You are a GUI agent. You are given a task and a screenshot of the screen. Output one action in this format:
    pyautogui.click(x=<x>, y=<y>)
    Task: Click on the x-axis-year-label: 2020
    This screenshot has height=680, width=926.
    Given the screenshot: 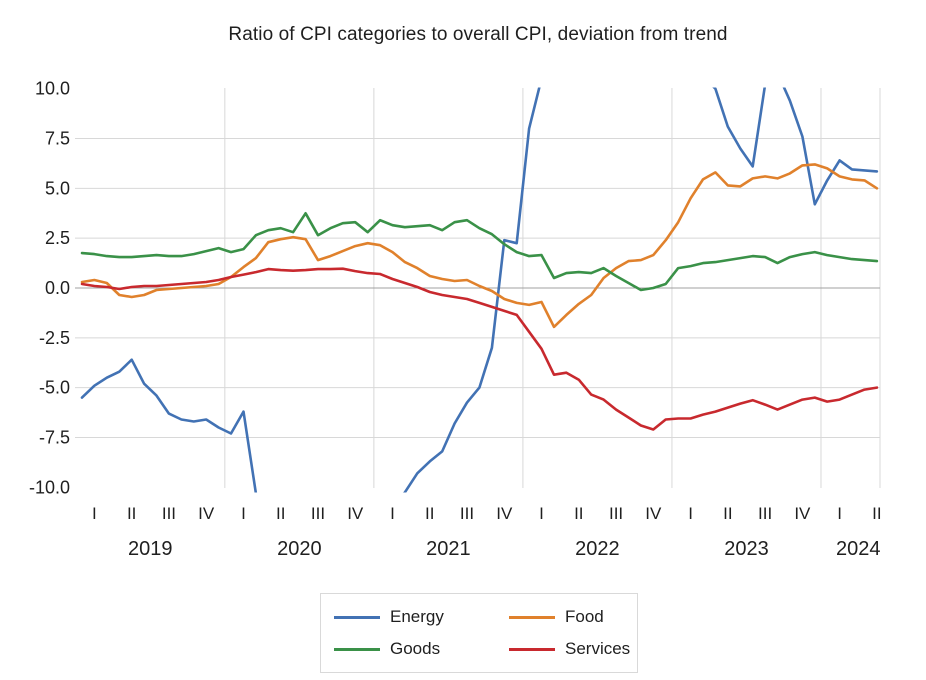 What is the action you would take?
    pyautogui.click(x=299, y=549)
    